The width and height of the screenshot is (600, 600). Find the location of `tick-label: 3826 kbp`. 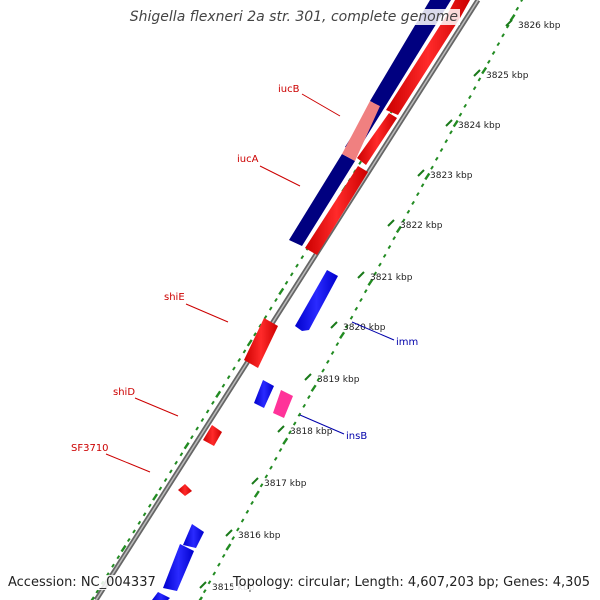

tick-label: 3826 kbp is located at coordinates (539, 26).